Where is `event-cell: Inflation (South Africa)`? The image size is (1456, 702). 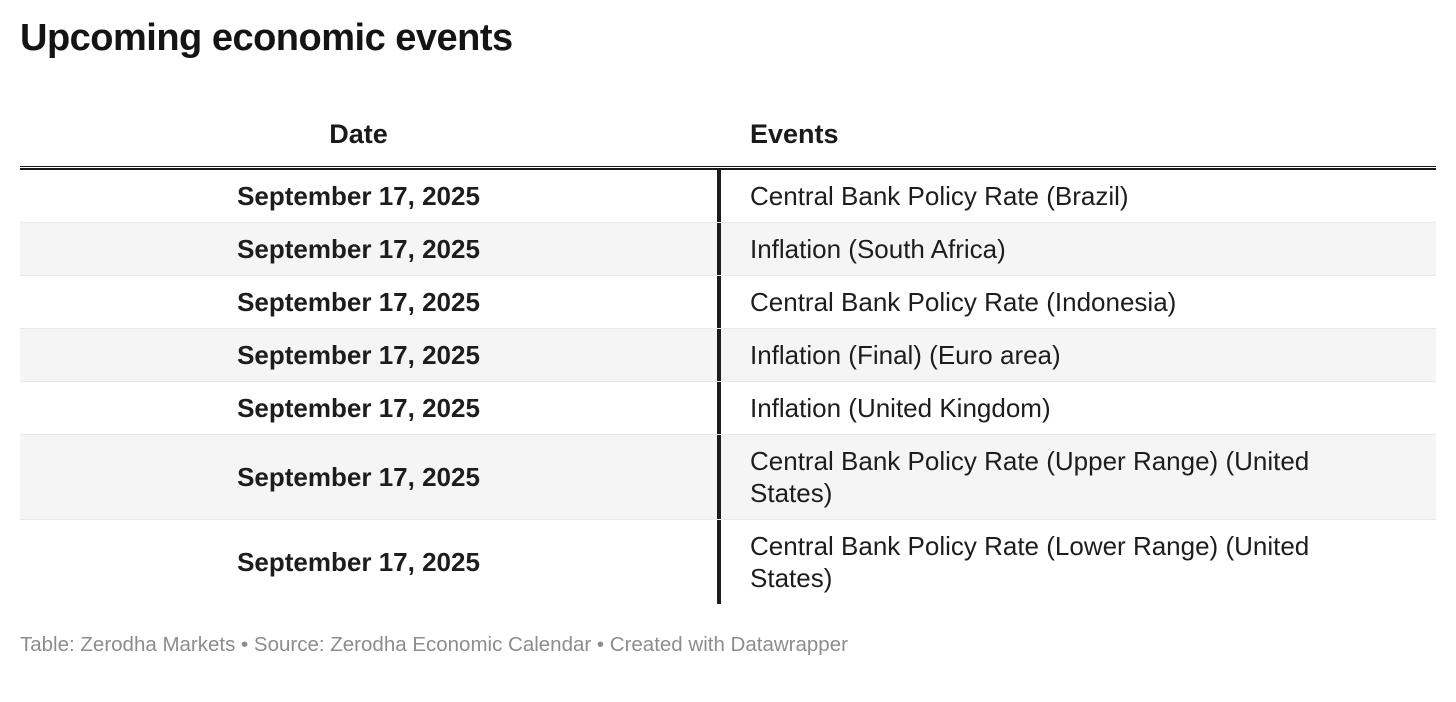 event-cell: Inflation (South Africa) is located at coordinates (1076, 249).